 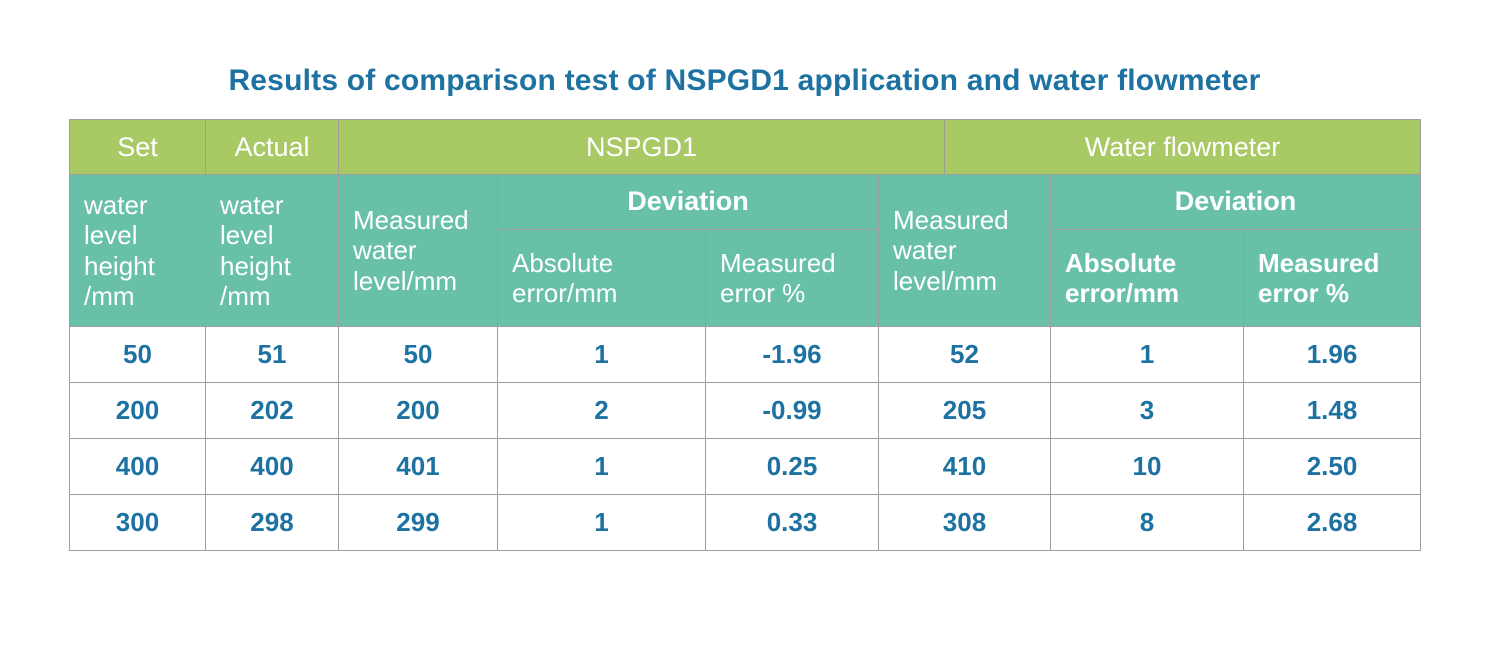 What do you see at coordinates (1147, 522) in the screenshot?
I see `table-cell: 8` at bounding box center [1147, 522].